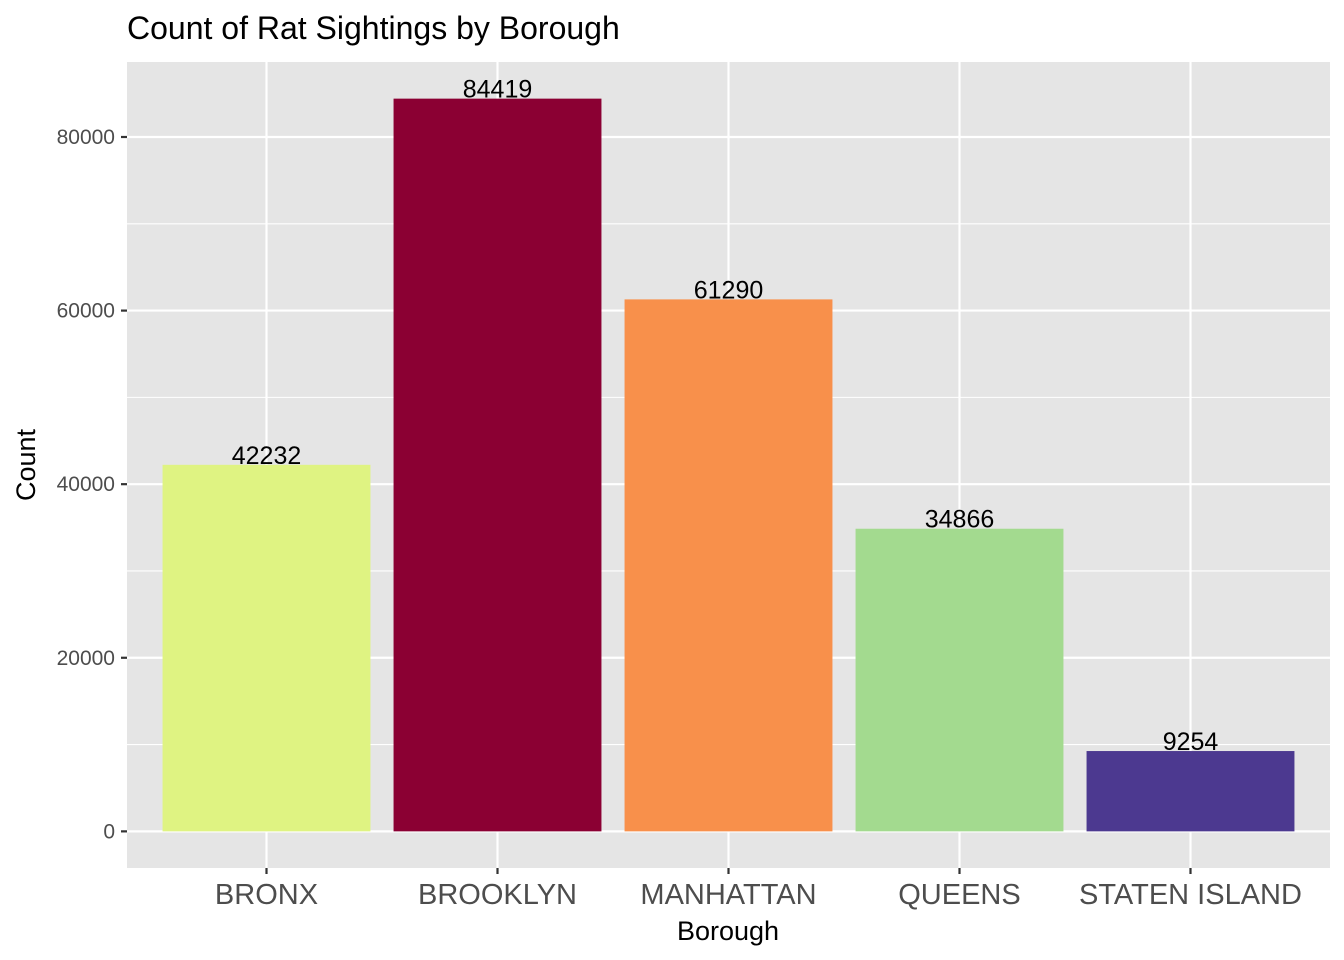 Image resolution: width=1344 pixels, height=960 pixels. What do you see at coordinates (86, 311) in the screenshot?
I see `y-tick-label: 60000` at bounding box center [86, 311].